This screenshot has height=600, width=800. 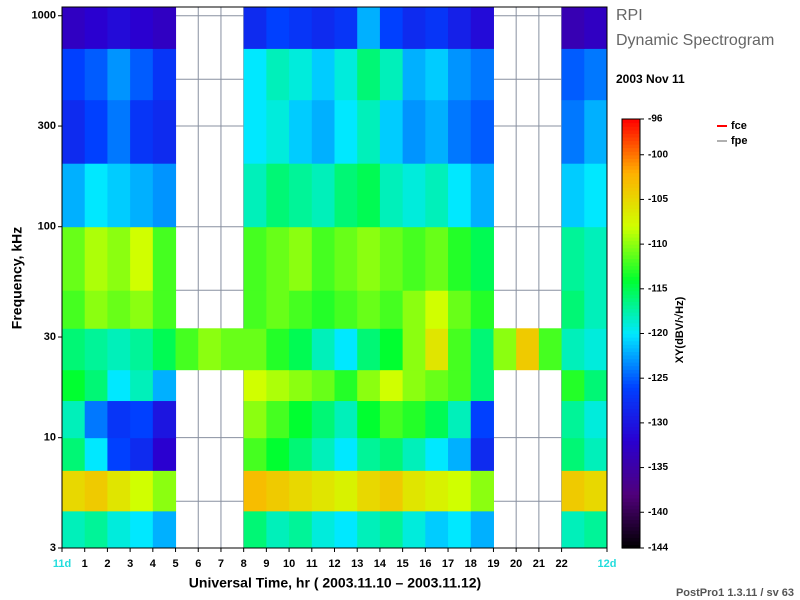 What do you see at coordinates (658, 512) in the screenshot?
I see `colorbar-tick-label: -140` at bounding box center [658, 512].